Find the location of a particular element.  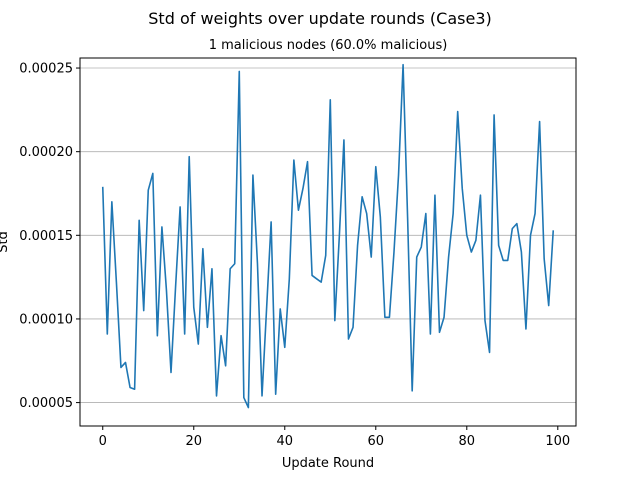

y-tick-label: 0.00005 is located at coordinates (46, 403).